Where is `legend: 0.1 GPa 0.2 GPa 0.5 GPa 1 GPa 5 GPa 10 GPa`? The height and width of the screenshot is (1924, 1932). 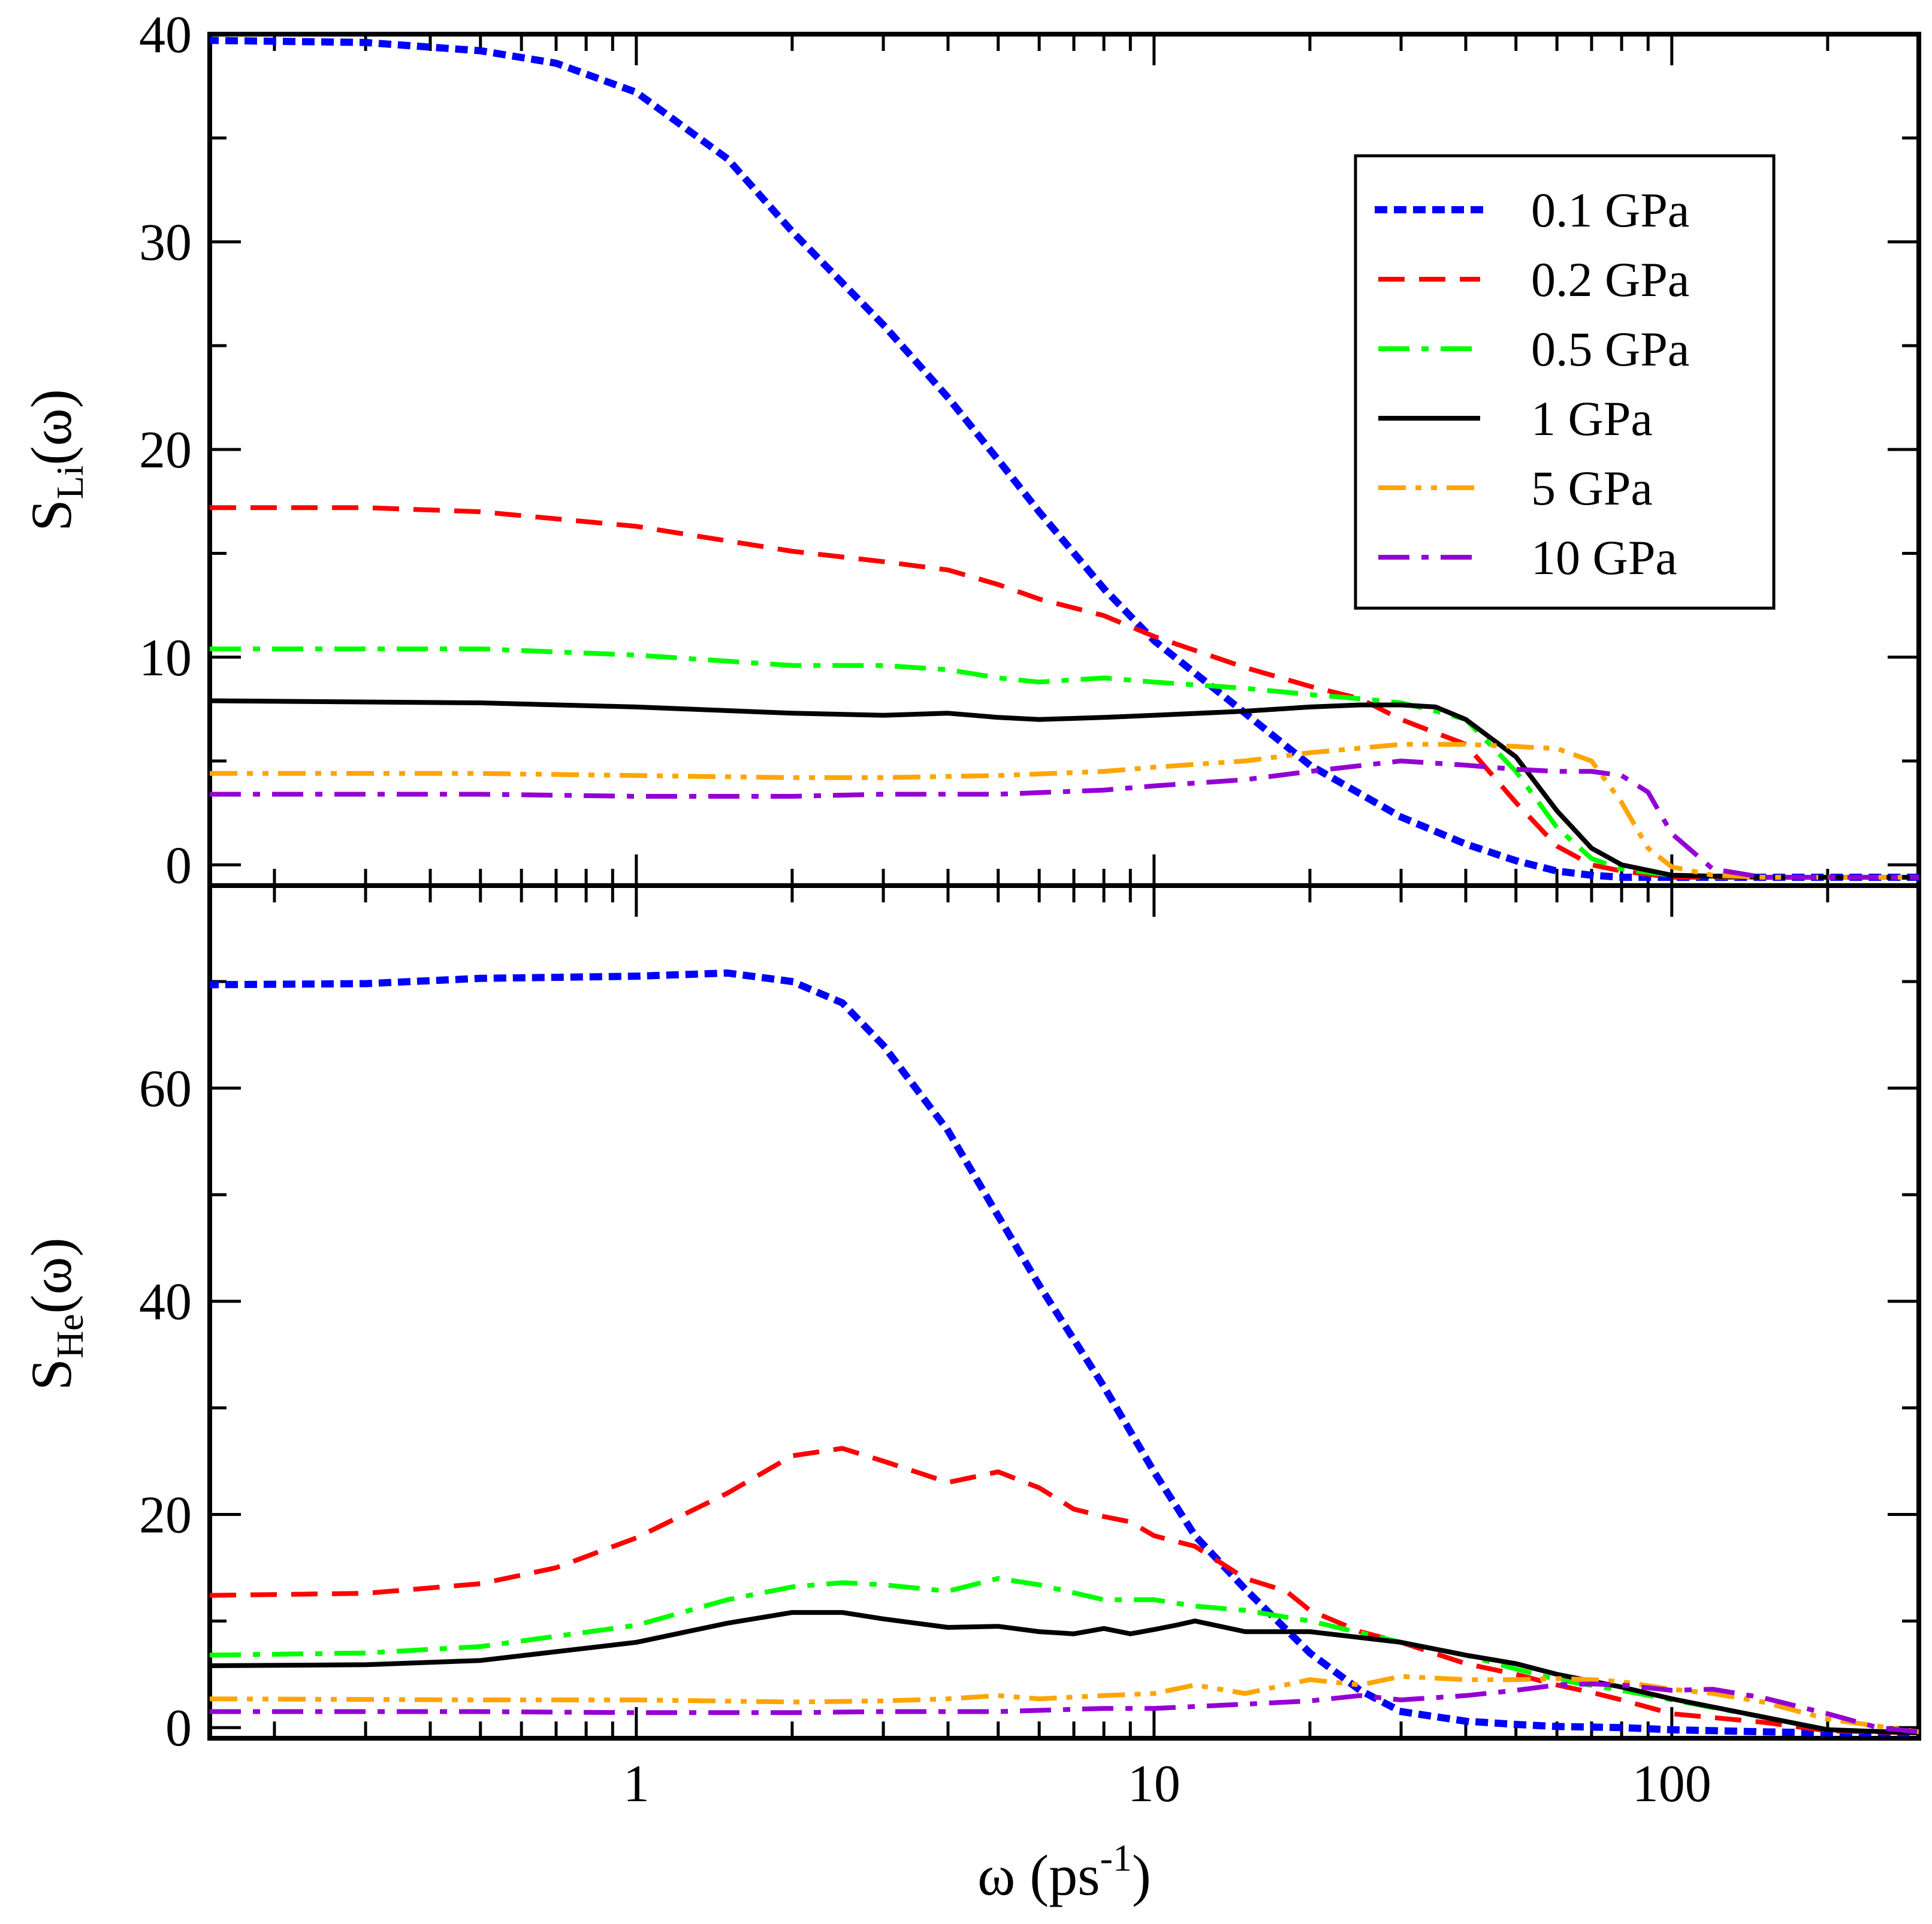 legend: 0.1 GPa 0.2 GPa 0.5 GPa 1 GPa 5 GPa 10 GPa is located at coordinates (1565, 382).